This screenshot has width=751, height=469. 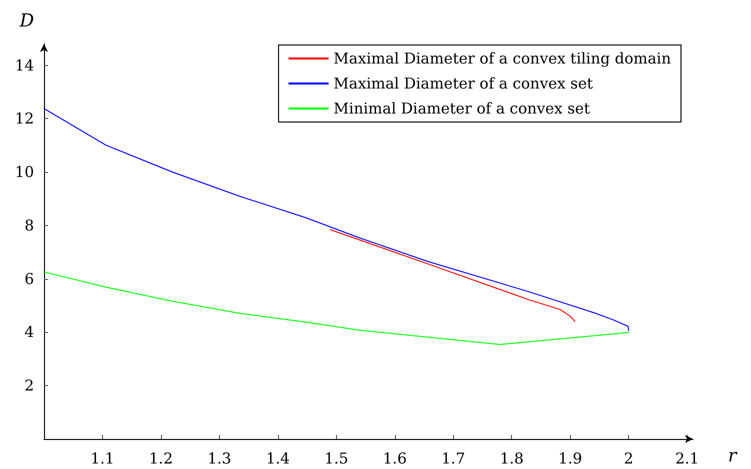 What do you see at coordinates (687, 459) in the screenshot?
I see `x-tick-label: 2.1` at bounding box center [687, 459].